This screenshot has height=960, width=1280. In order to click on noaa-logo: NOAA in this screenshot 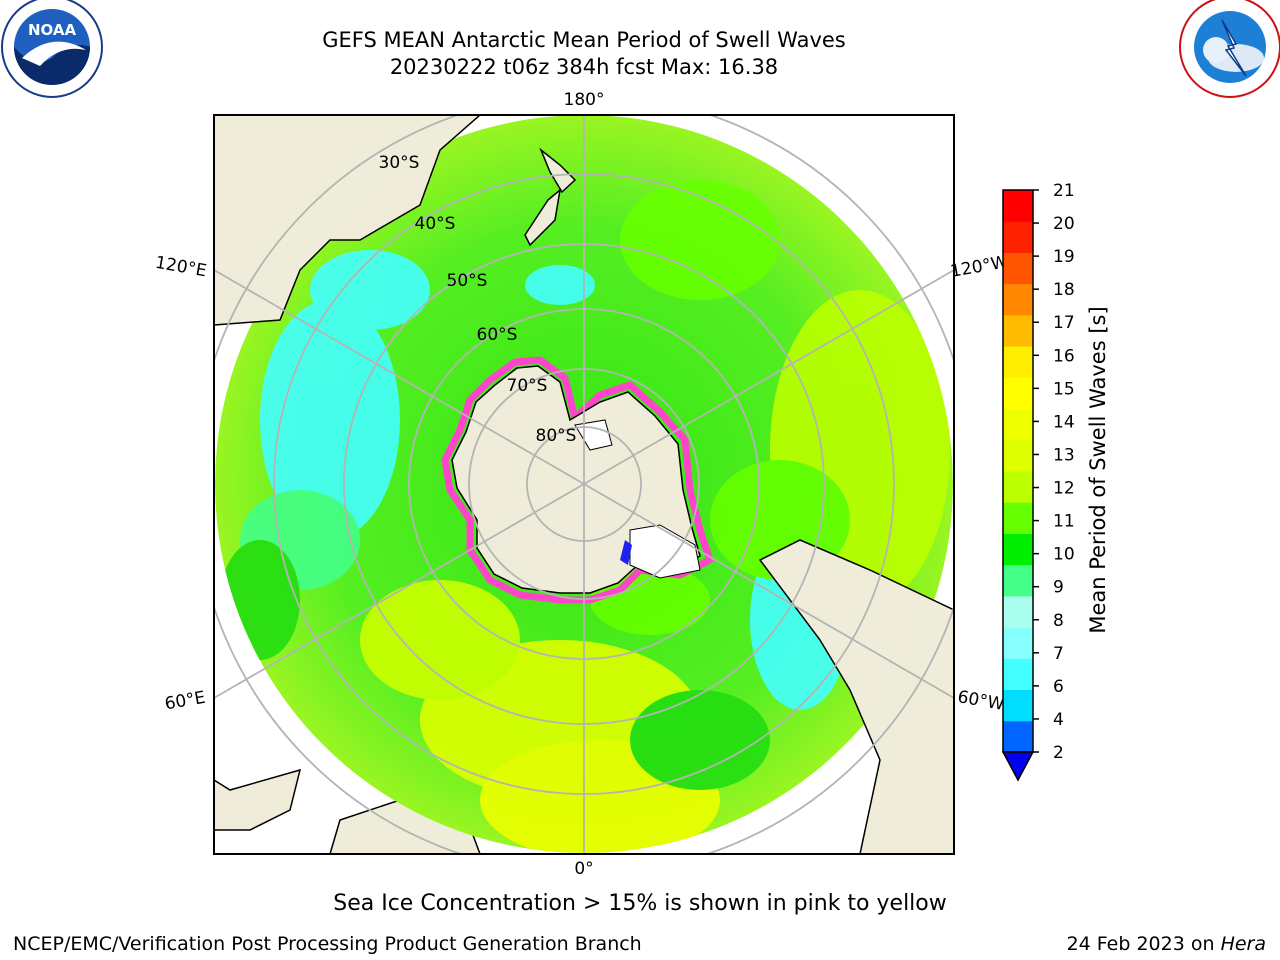, I will do `click(52, 49)`.